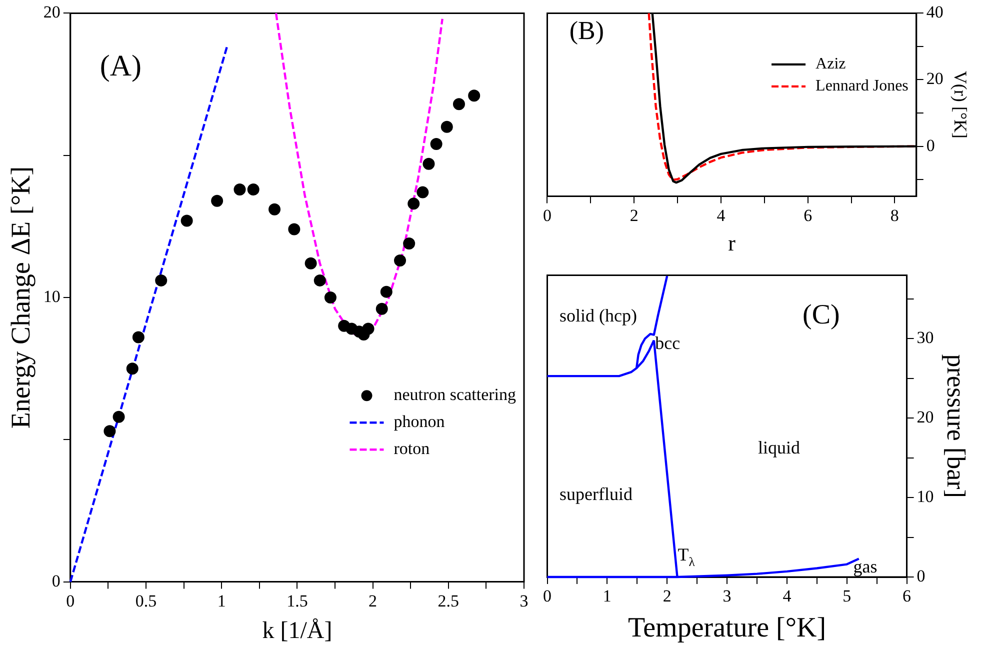 The image size is (992, 658). What do you see at coordinates (847, 596) in the screenshot?
I see `x-tick-label: 5` at bounding box center [847, 596].